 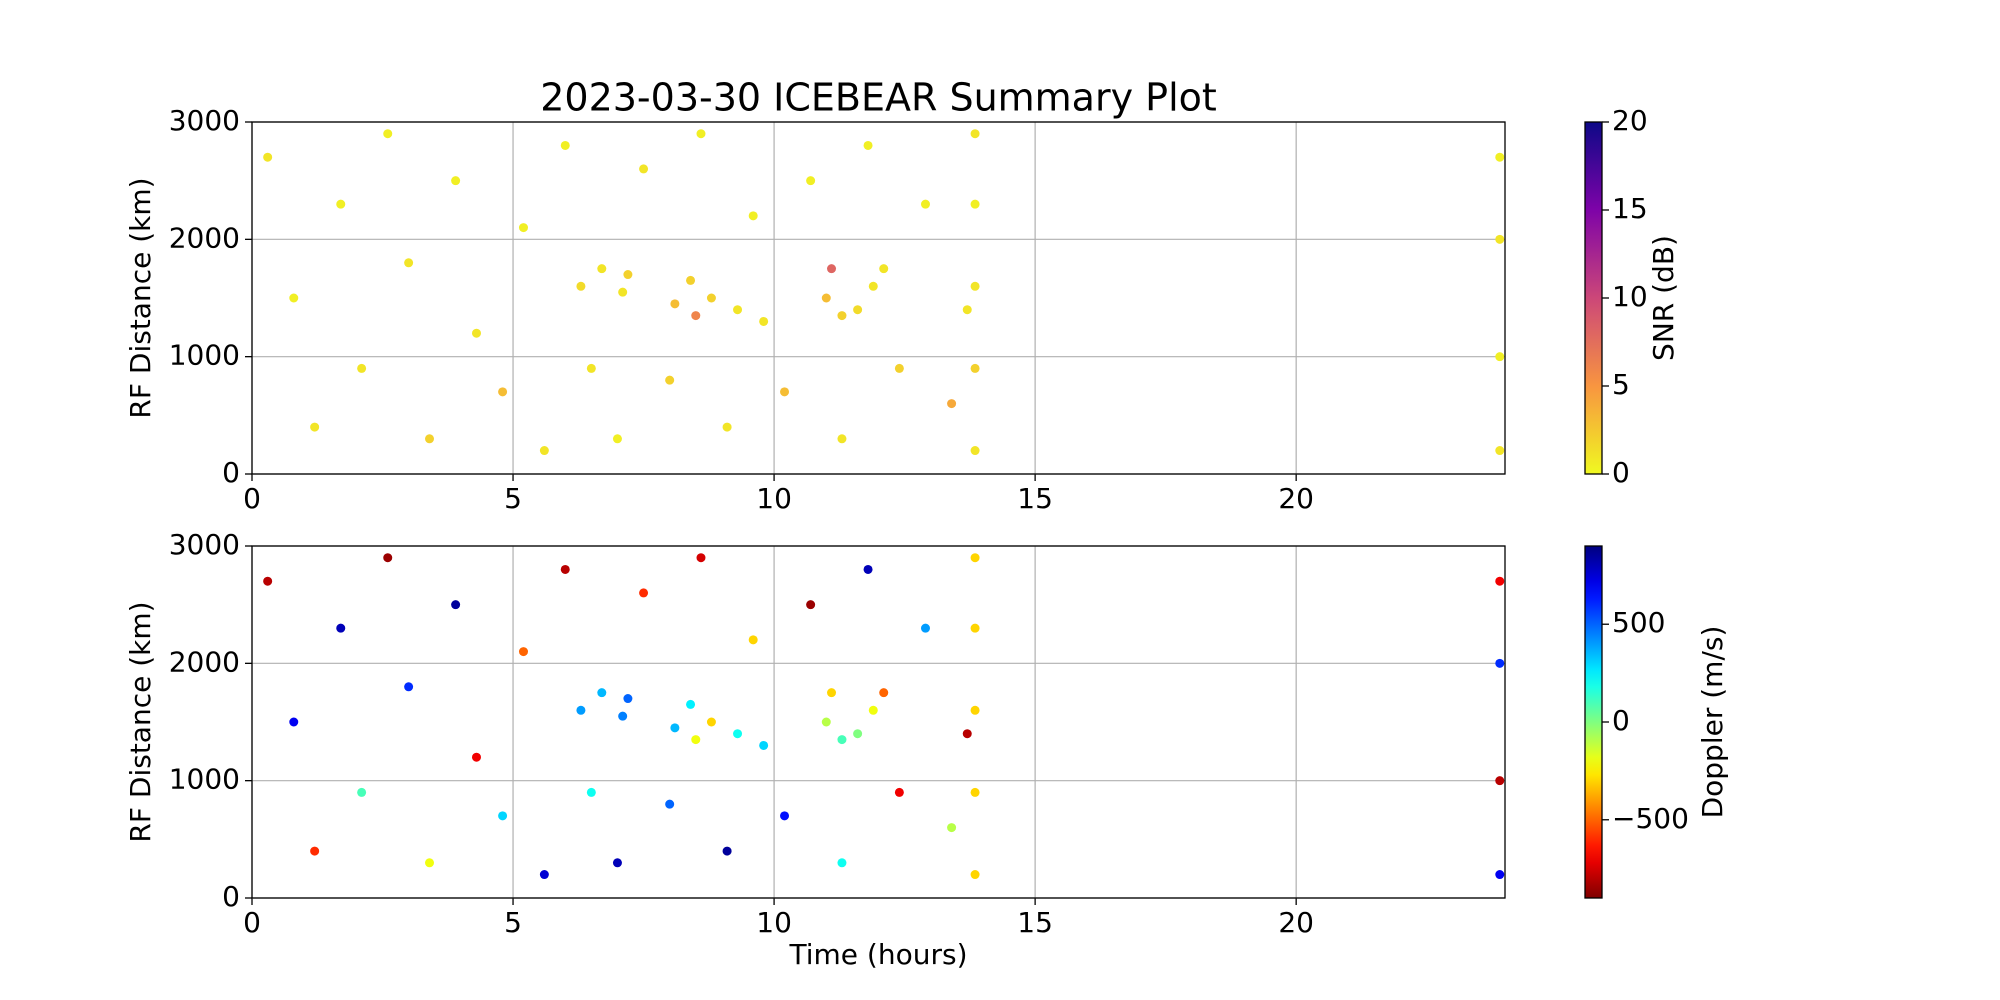 What do you see at coordinates (1630, 208) in the screenshot?
I see `colorbar-tick-label: 15` at bounding box center [1630, 208].